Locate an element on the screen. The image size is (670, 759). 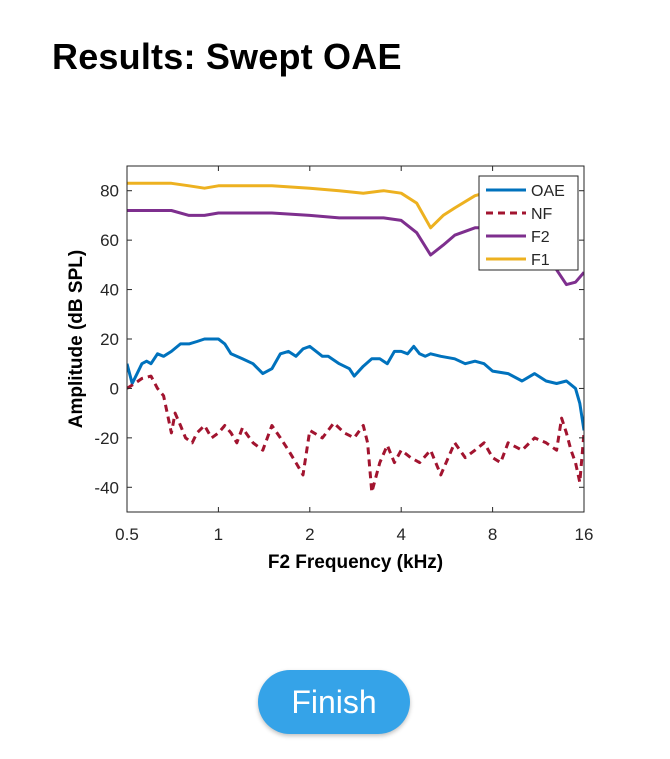
x-tick-label: 16 is located at coordinates (584, 534).